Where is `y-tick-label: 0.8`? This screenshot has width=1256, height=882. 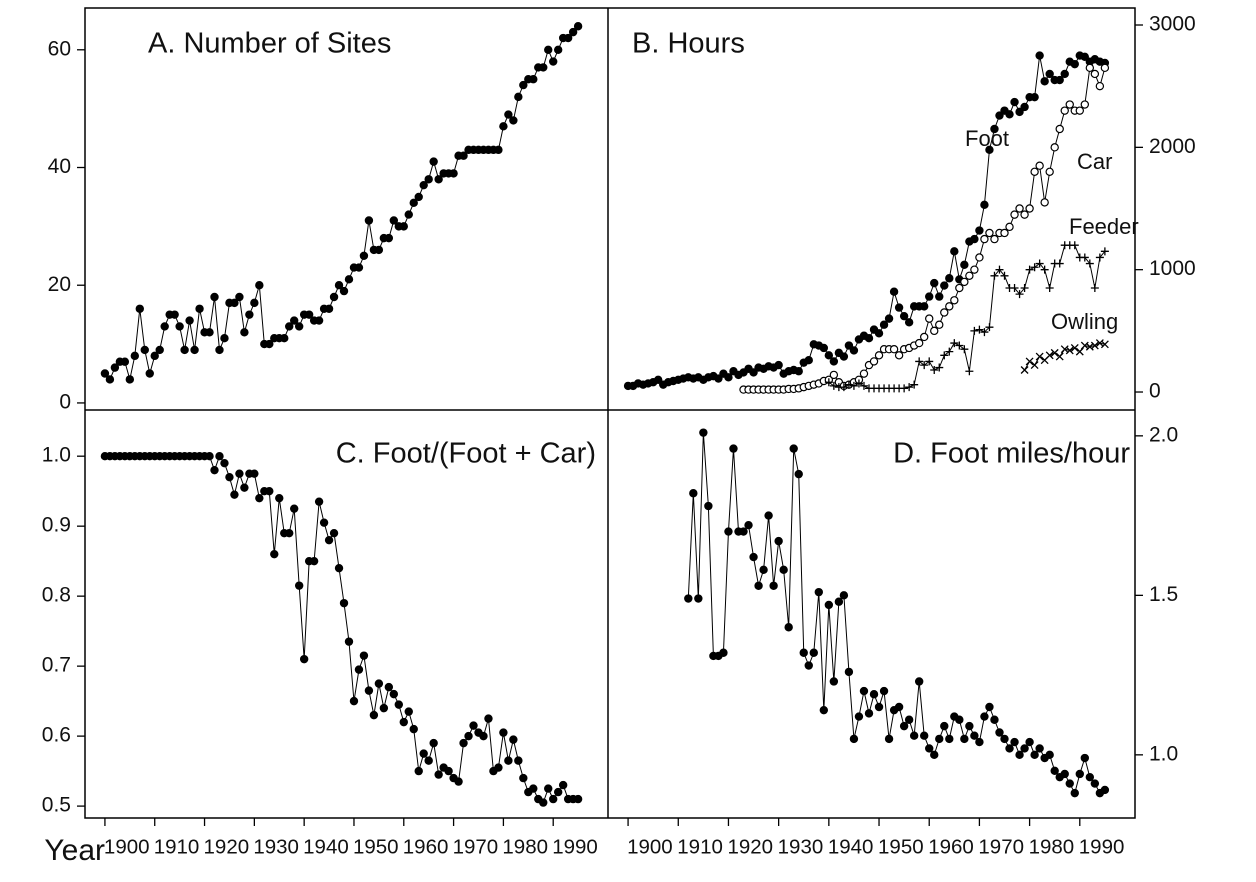 y-tick-label: 0.8 is located at coordinates (56, 595).